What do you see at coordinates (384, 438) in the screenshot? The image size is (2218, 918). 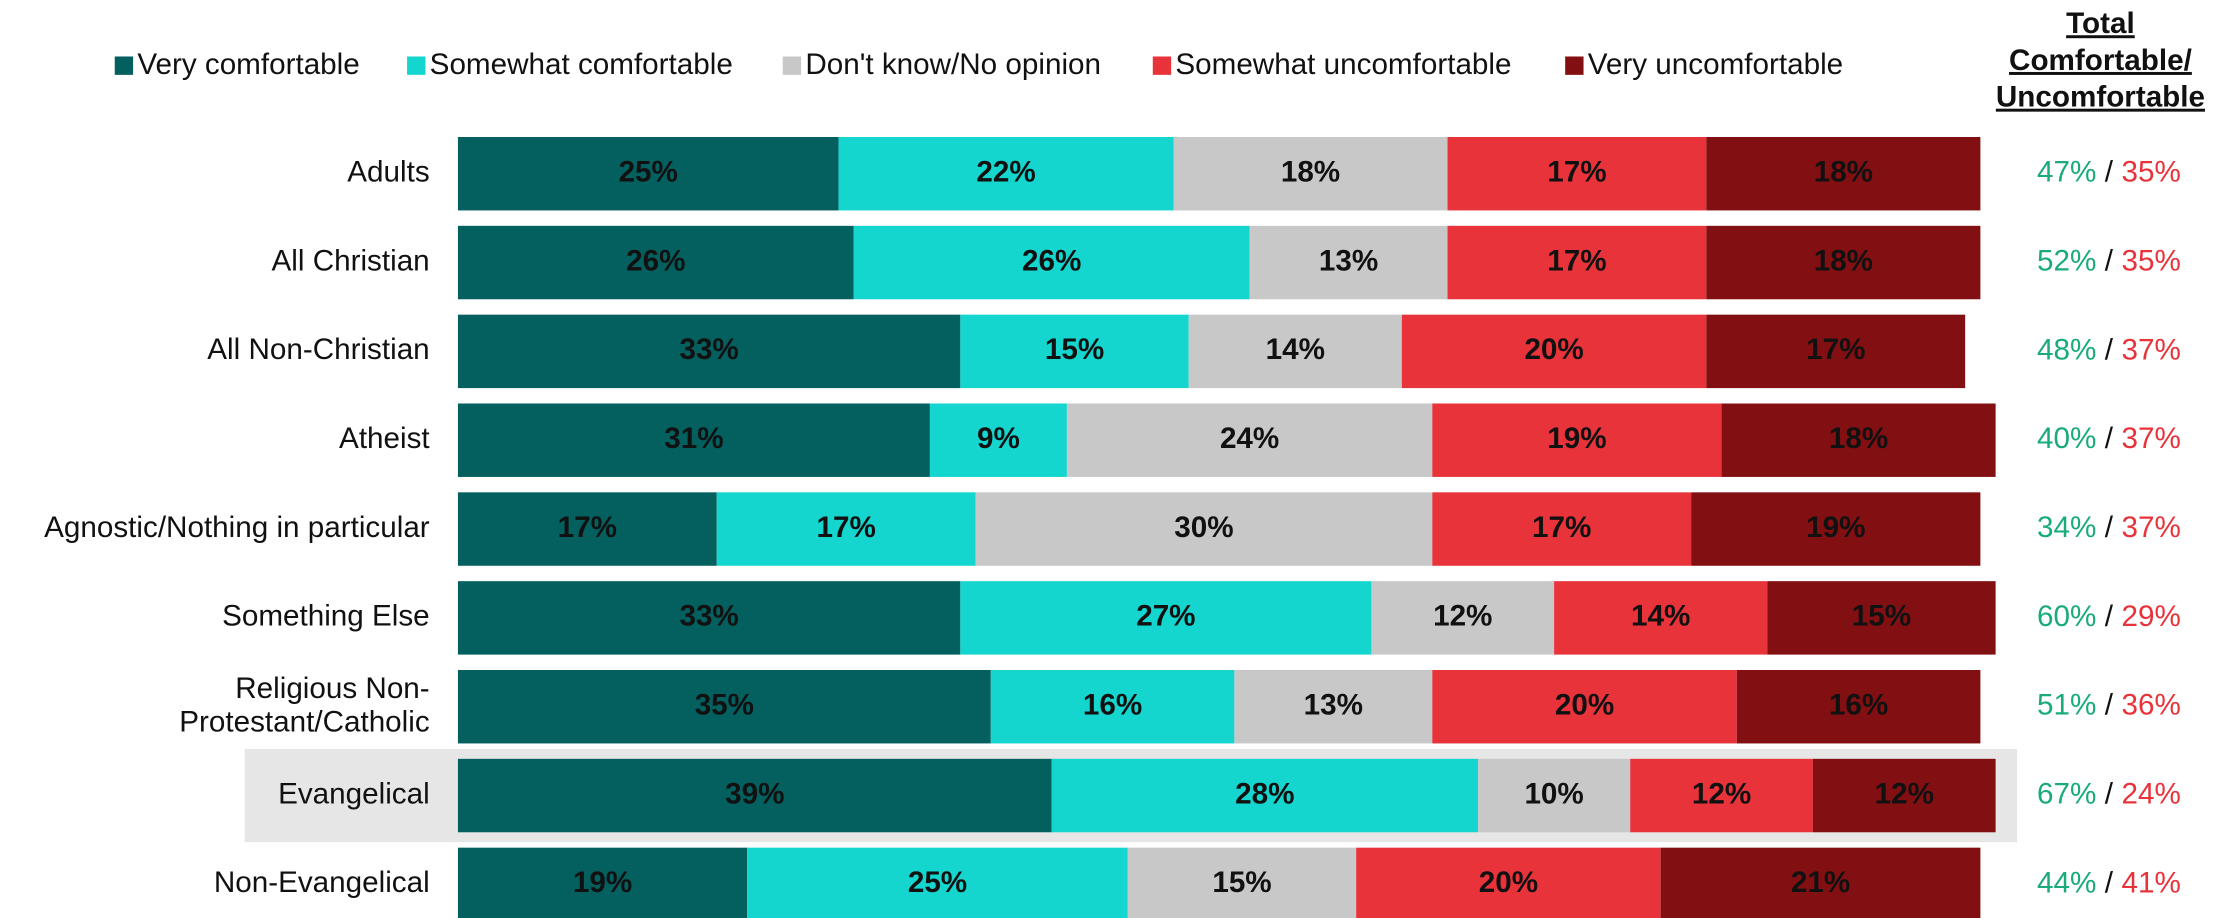 I see `category-label: Atheist` at bounding box center [384, 438].